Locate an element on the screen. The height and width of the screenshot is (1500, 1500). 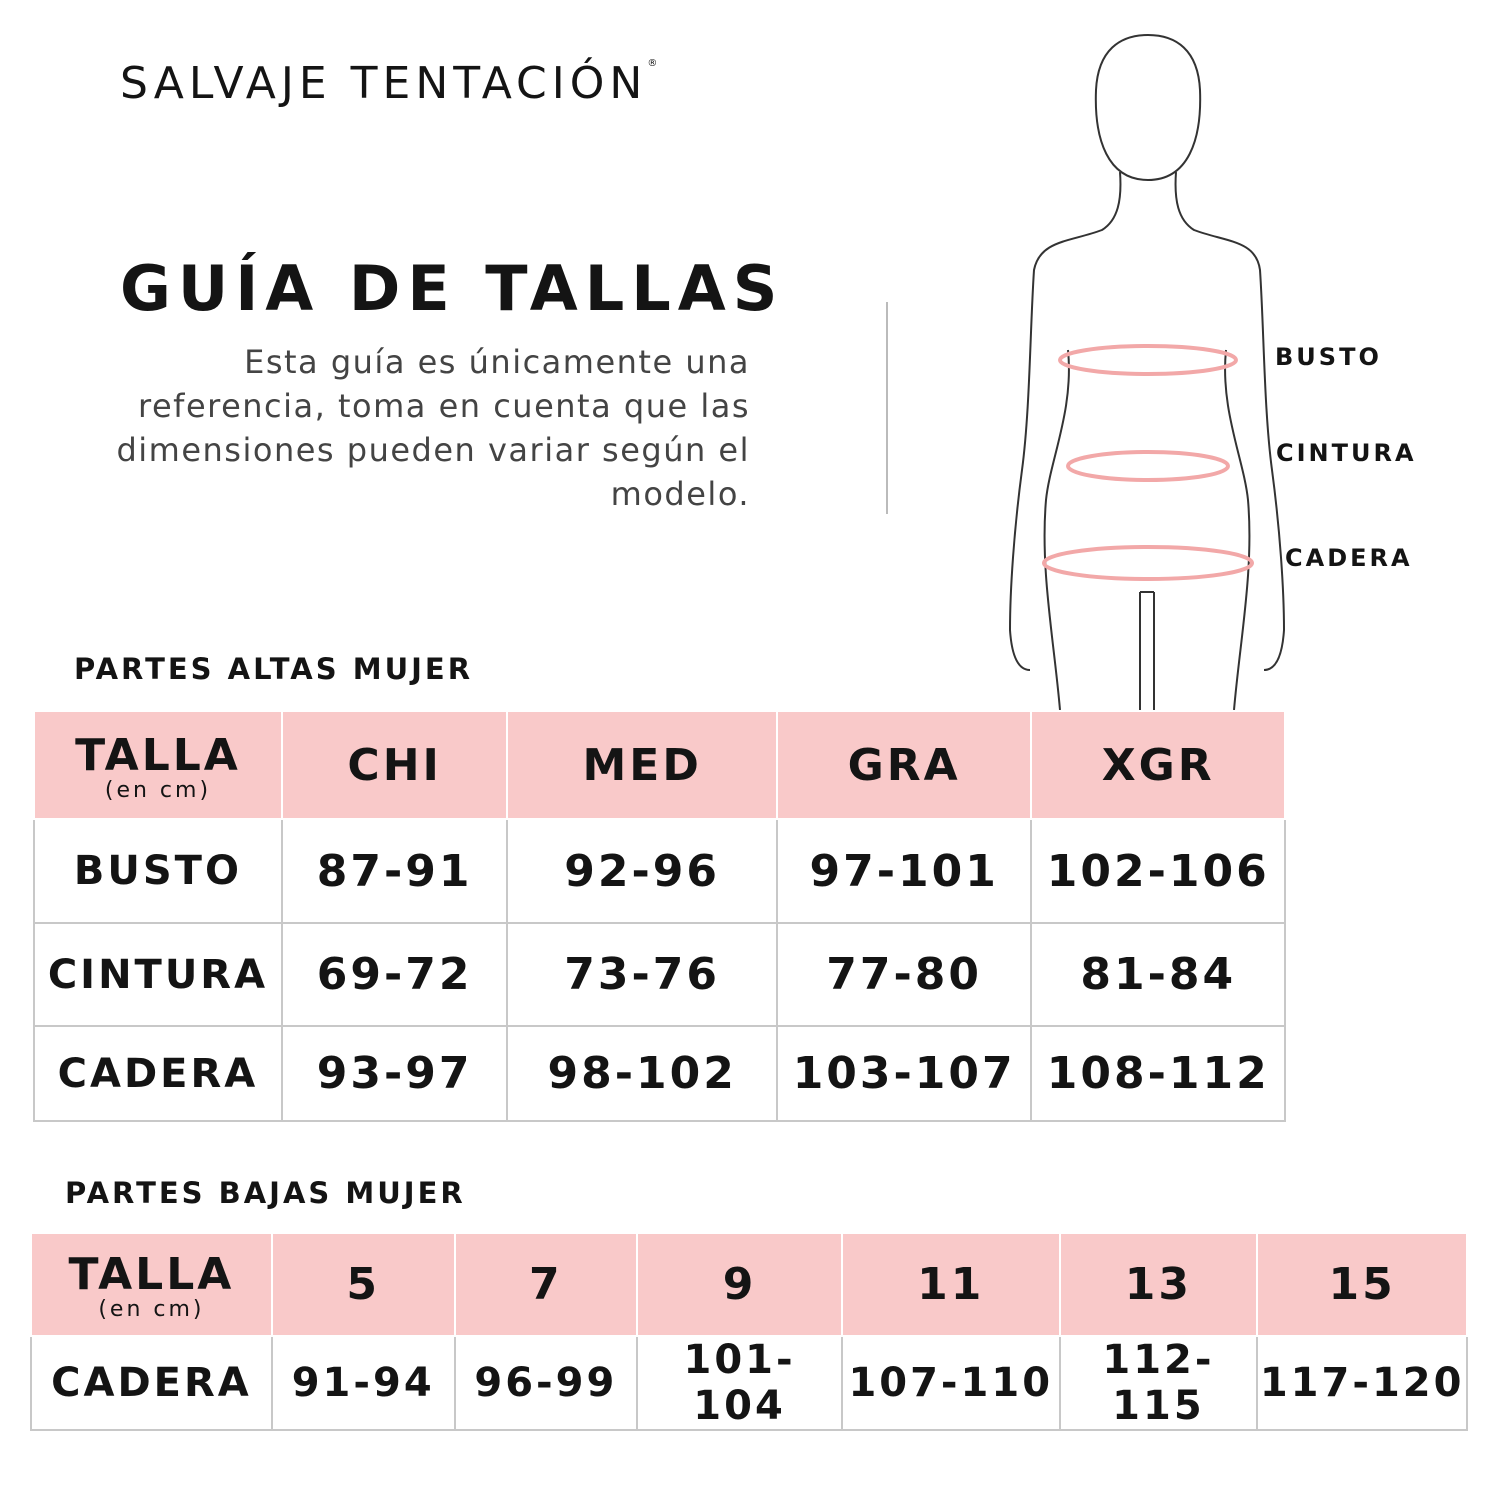
row-label: CINTURA is located at coordinates (158, 974).